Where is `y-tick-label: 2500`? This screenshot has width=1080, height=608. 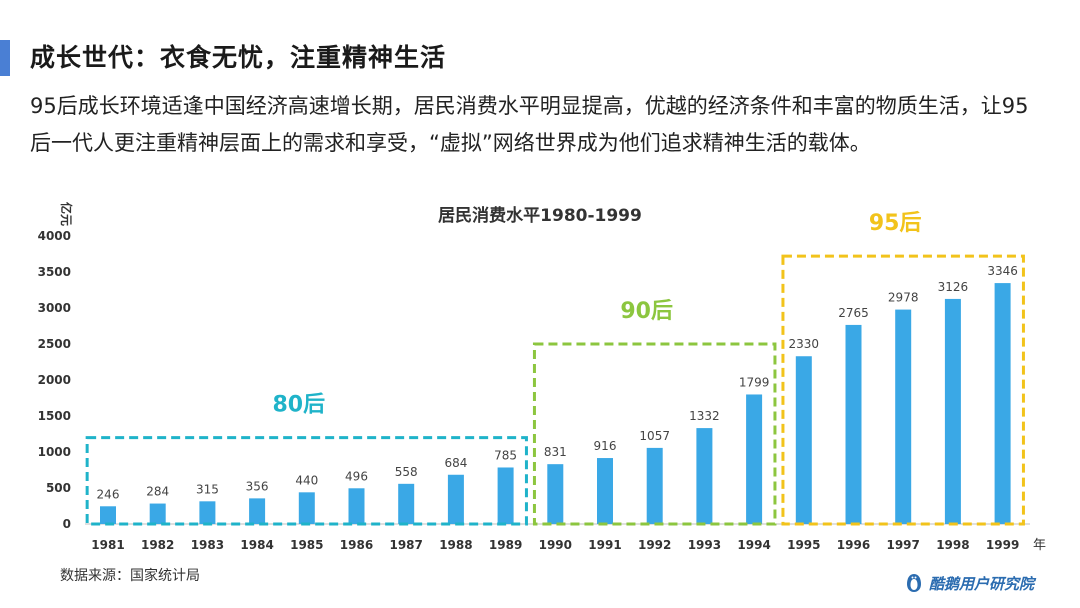 y-tick-label: 2500 is located at coordinates (54, 344).